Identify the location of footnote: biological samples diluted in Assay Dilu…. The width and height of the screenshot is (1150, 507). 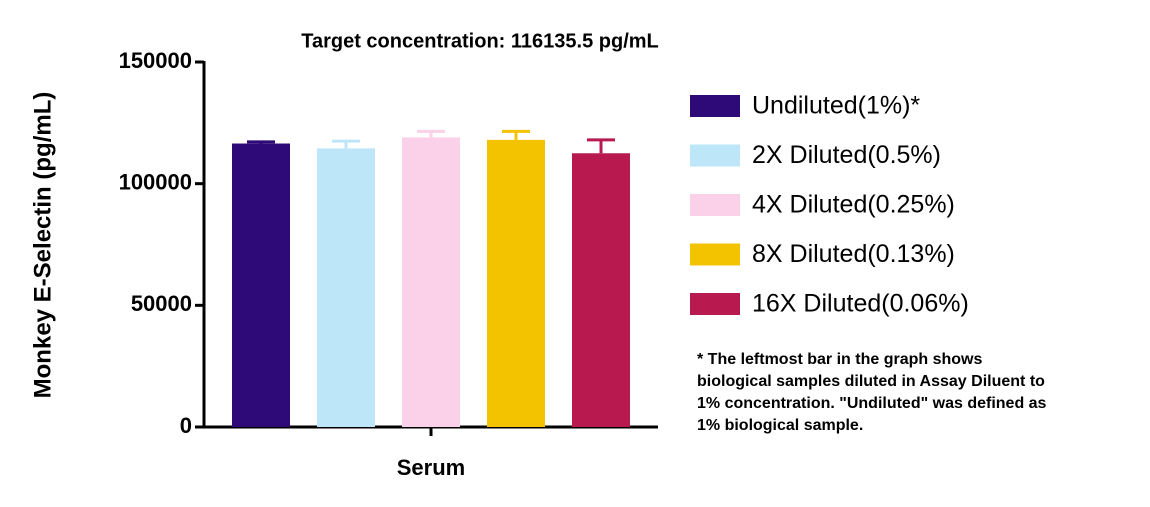
(871, 381).